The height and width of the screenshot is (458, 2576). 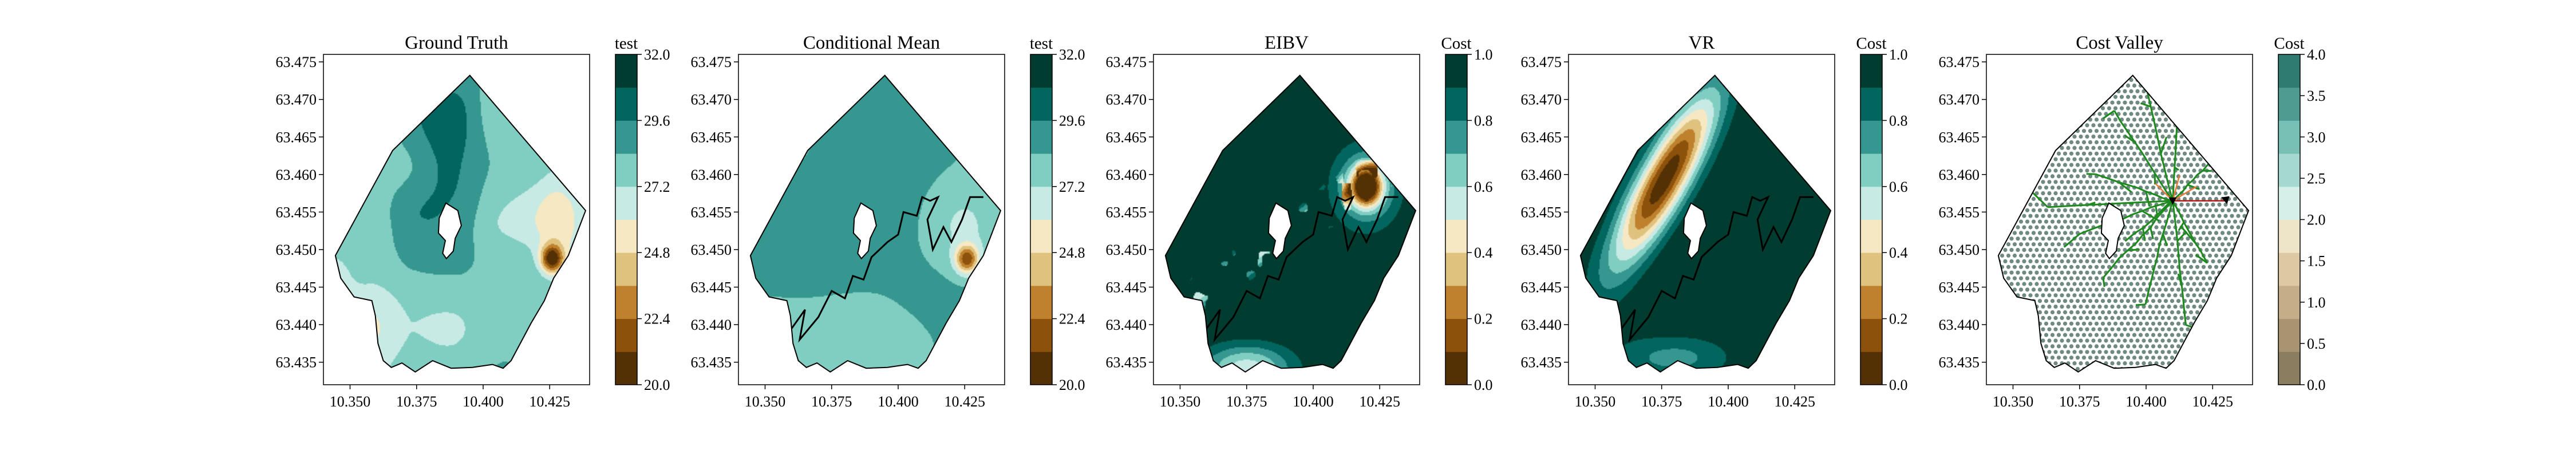 What do you see at coordinates (1302, 269) in the screenshot?
I see `agent-path` at bounding box center [1302, 269].